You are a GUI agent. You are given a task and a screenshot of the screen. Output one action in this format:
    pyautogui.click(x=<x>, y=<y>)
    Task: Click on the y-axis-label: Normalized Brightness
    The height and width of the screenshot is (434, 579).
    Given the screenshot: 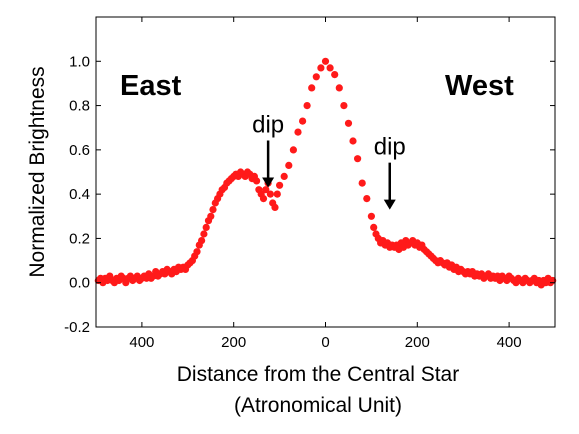 What is the action you would take?
    pyautogui.click(x=37, y=171)
    